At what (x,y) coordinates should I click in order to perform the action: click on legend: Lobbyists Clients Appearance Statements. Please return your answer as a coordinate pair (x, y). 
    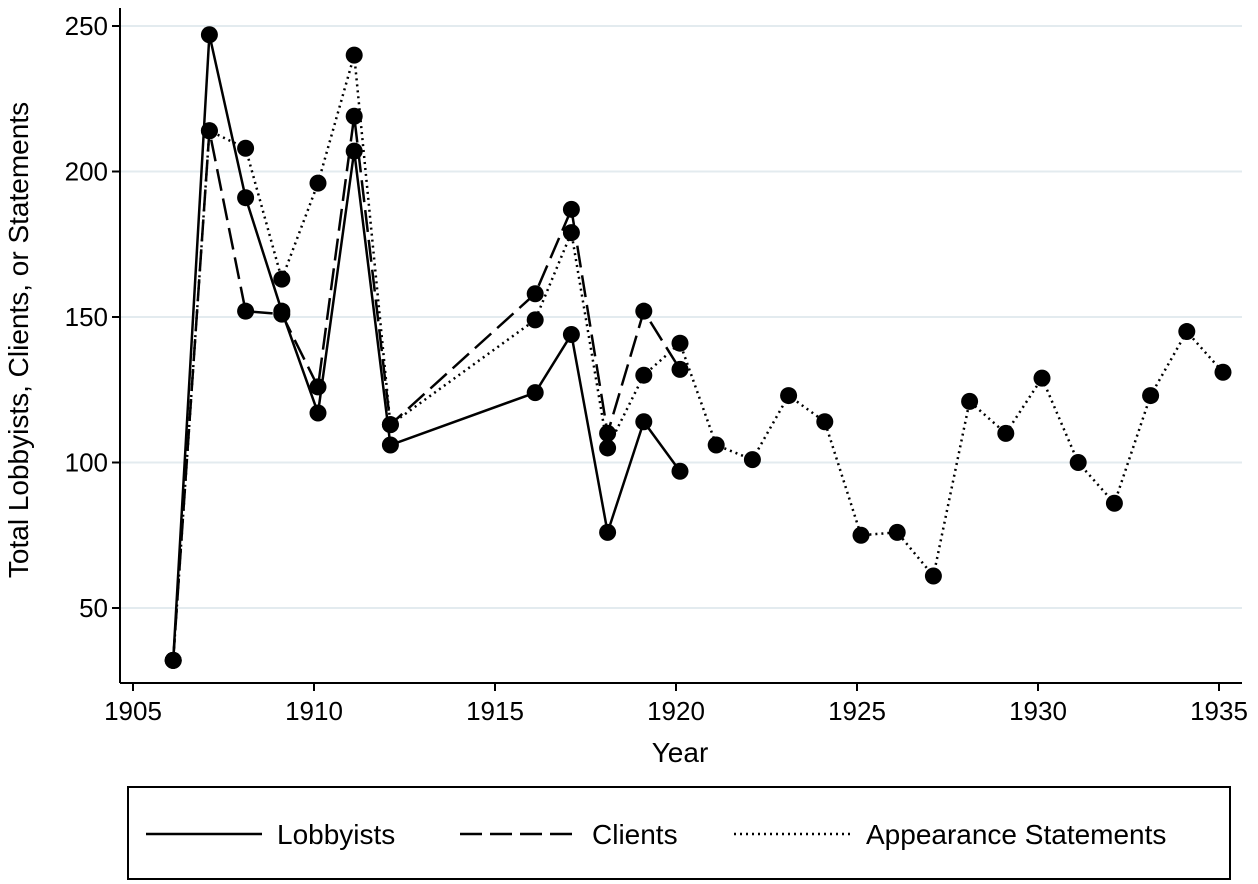
    Looking at the image, I should click on (679, 833).